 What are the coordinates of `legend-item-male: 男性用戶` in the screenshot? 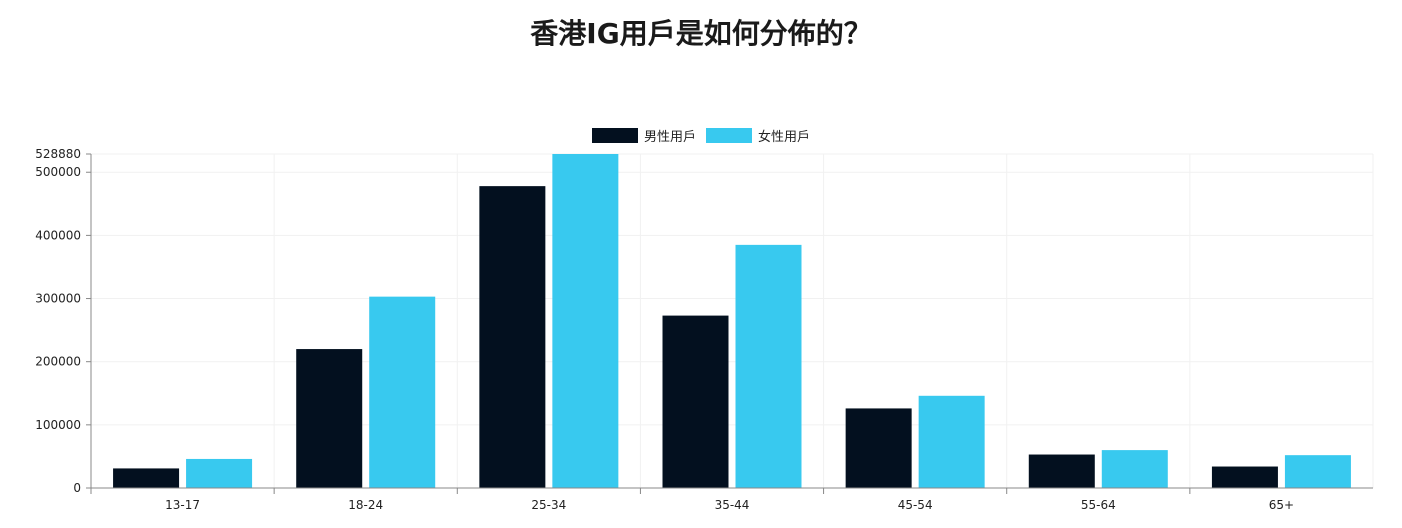 It's located at (643, 135).